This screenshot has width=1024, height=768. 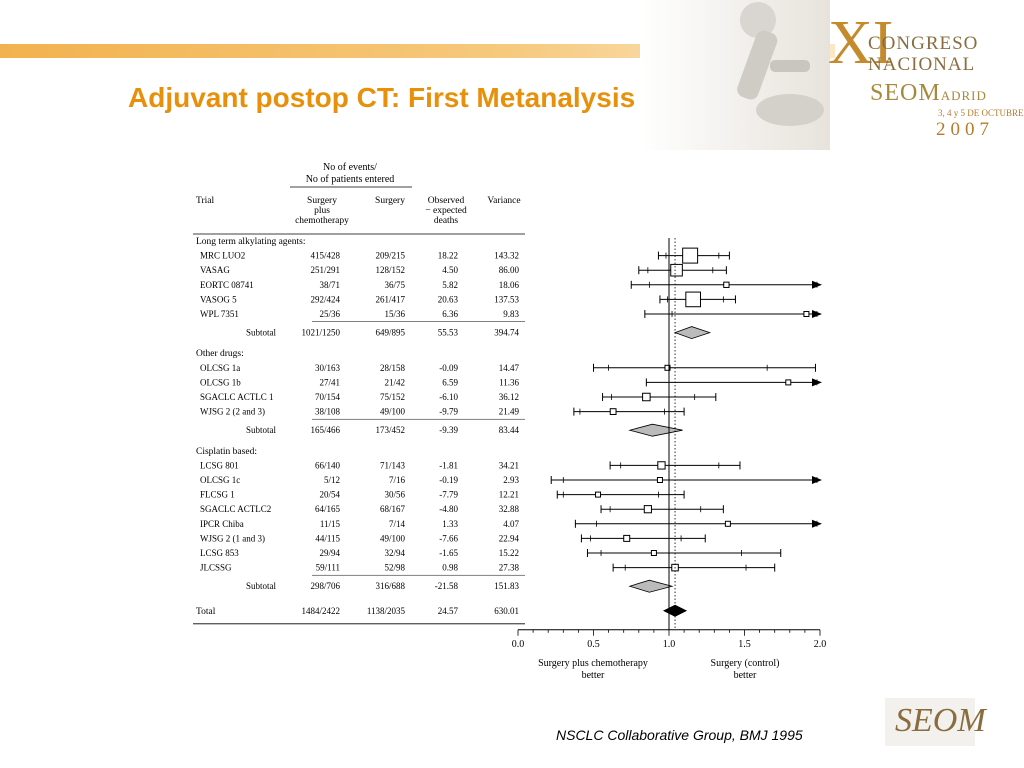 I want to click on surgery-events: 209/215, so click(x=390, y=256).